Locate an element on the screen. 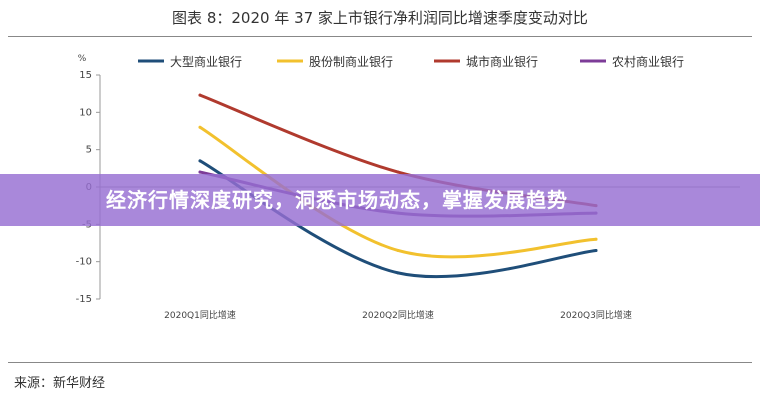 Image resolution: width=760 pixels, height=400 pixels. legend-label-1: 股份制商业银行 is located at coordinates (351, 61).